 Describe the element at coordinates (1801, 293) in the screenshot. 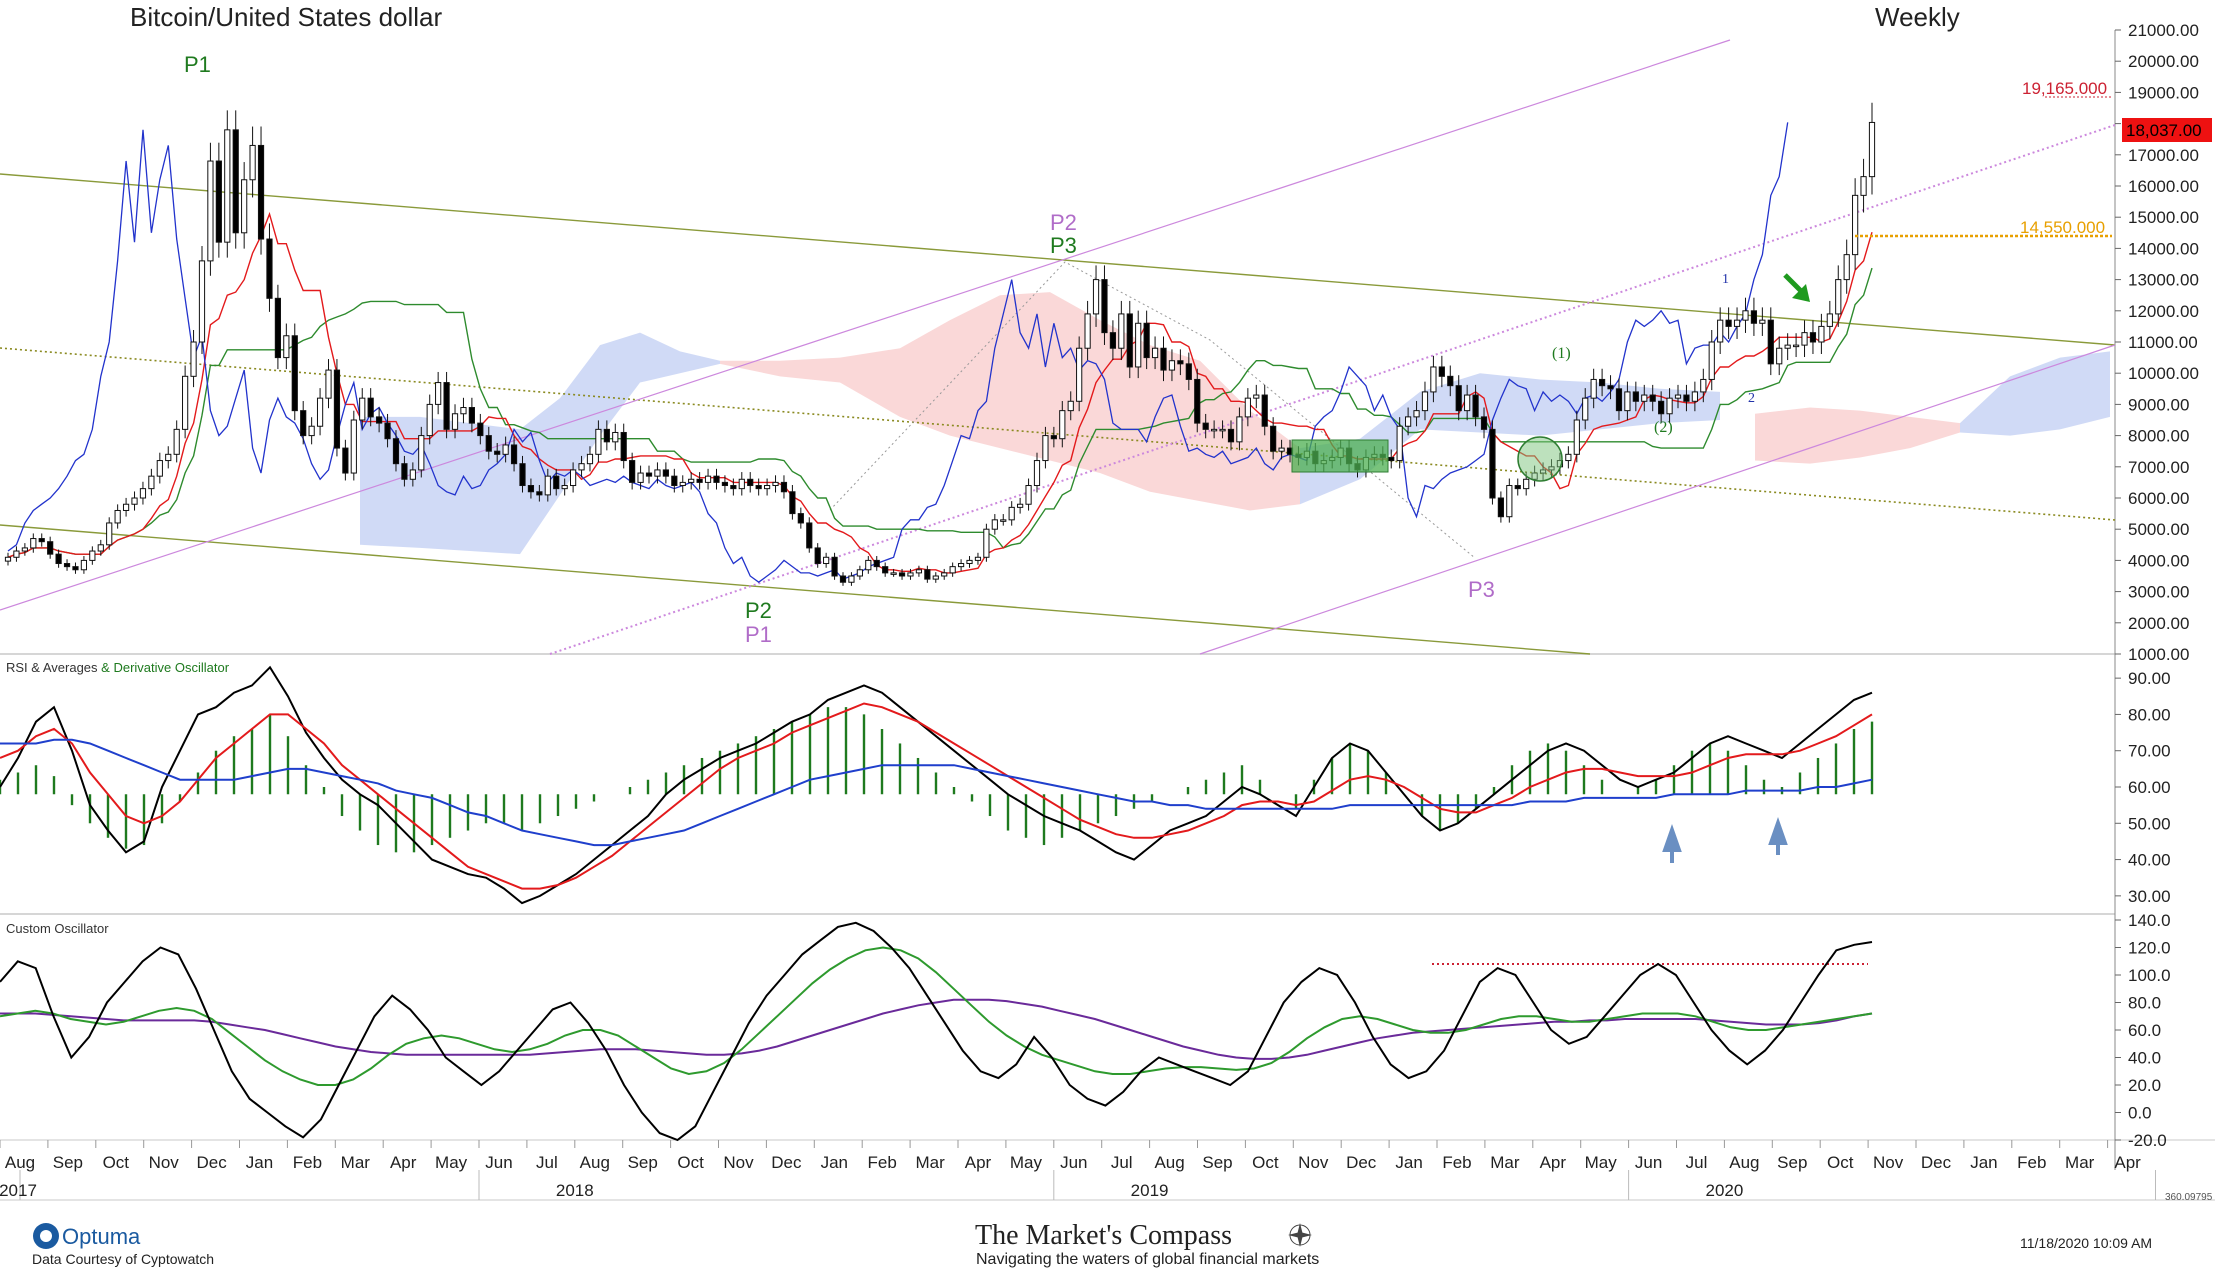

I see `green-arrow-head-icon` at that location.